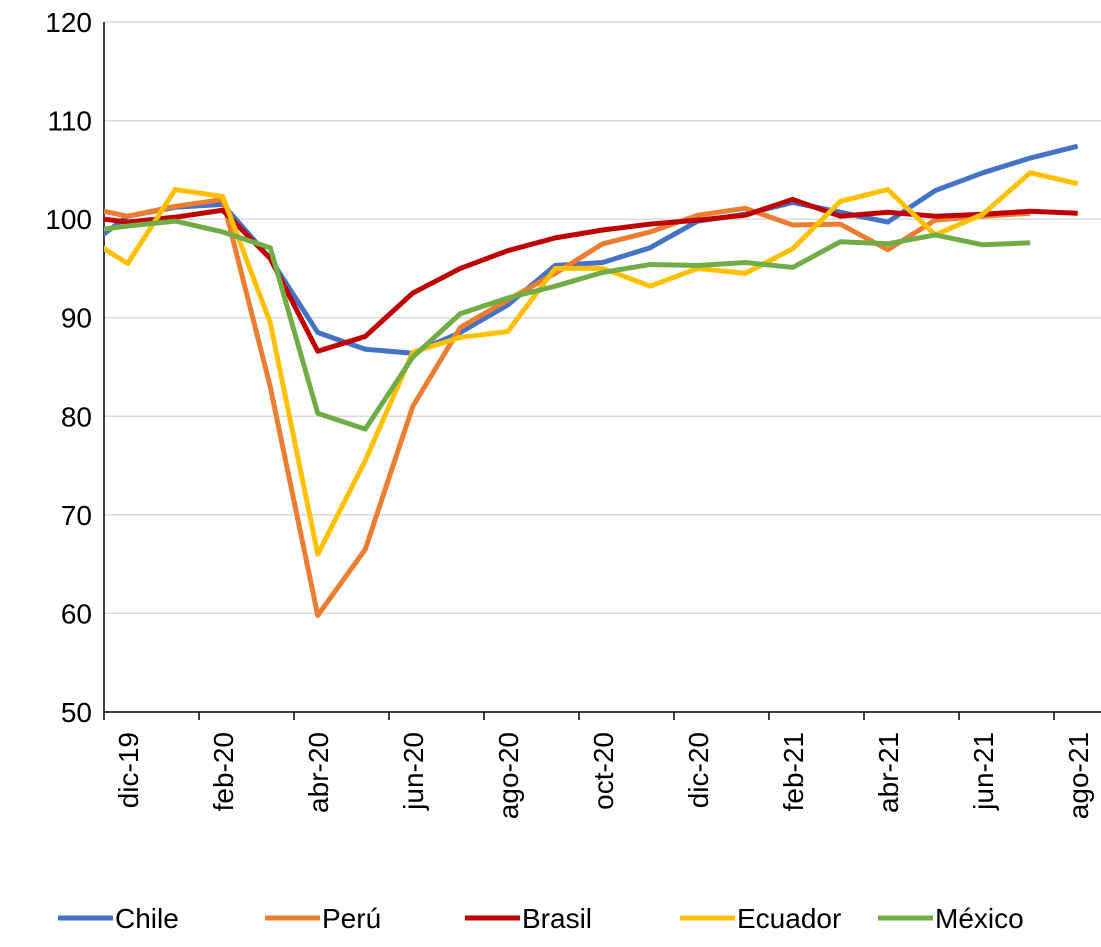 This screenshot has height=947, width=1101. I want to click on y-tick-label: 60, so click(76, 613).